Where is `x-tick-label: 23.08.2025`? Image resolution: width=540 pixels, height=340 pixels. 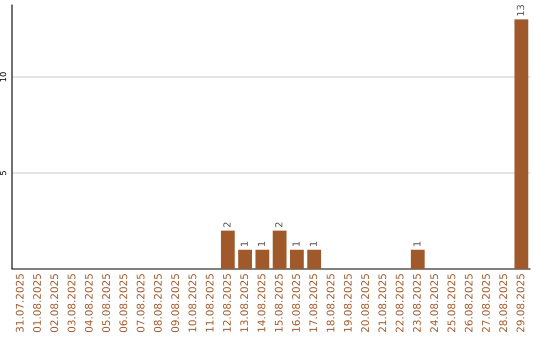 x-tick-label: 23.08.2025 is located at coordinates (416, 303).